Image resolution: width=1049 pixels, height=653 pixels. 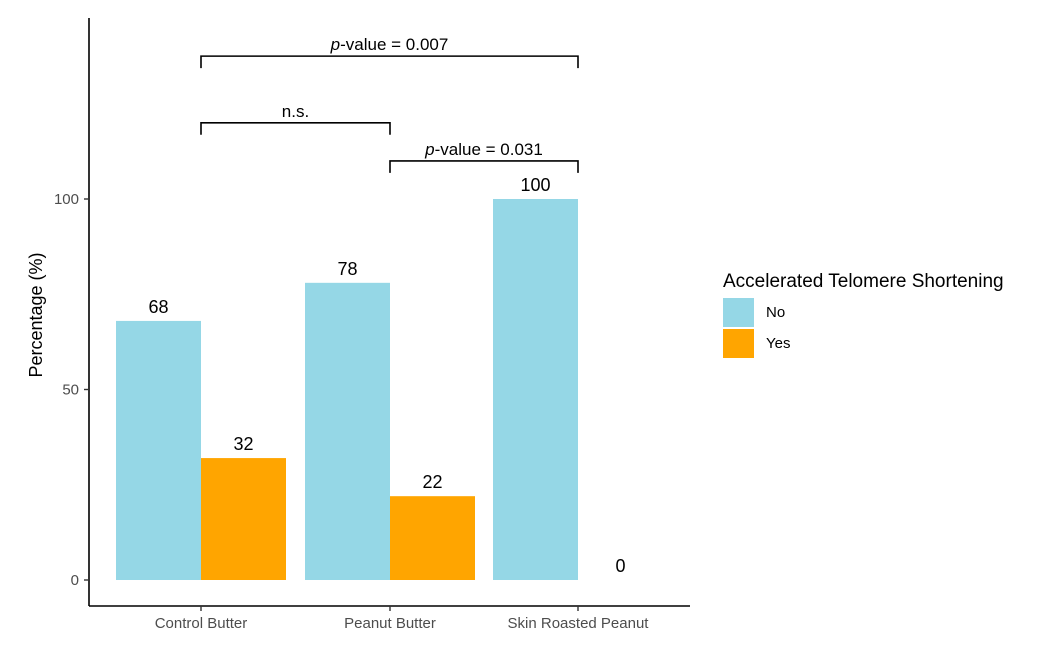 What do you see at coordinates (347, 269) in the screenshot?
I see `data-label: 78` at bounding box center [347, 269].